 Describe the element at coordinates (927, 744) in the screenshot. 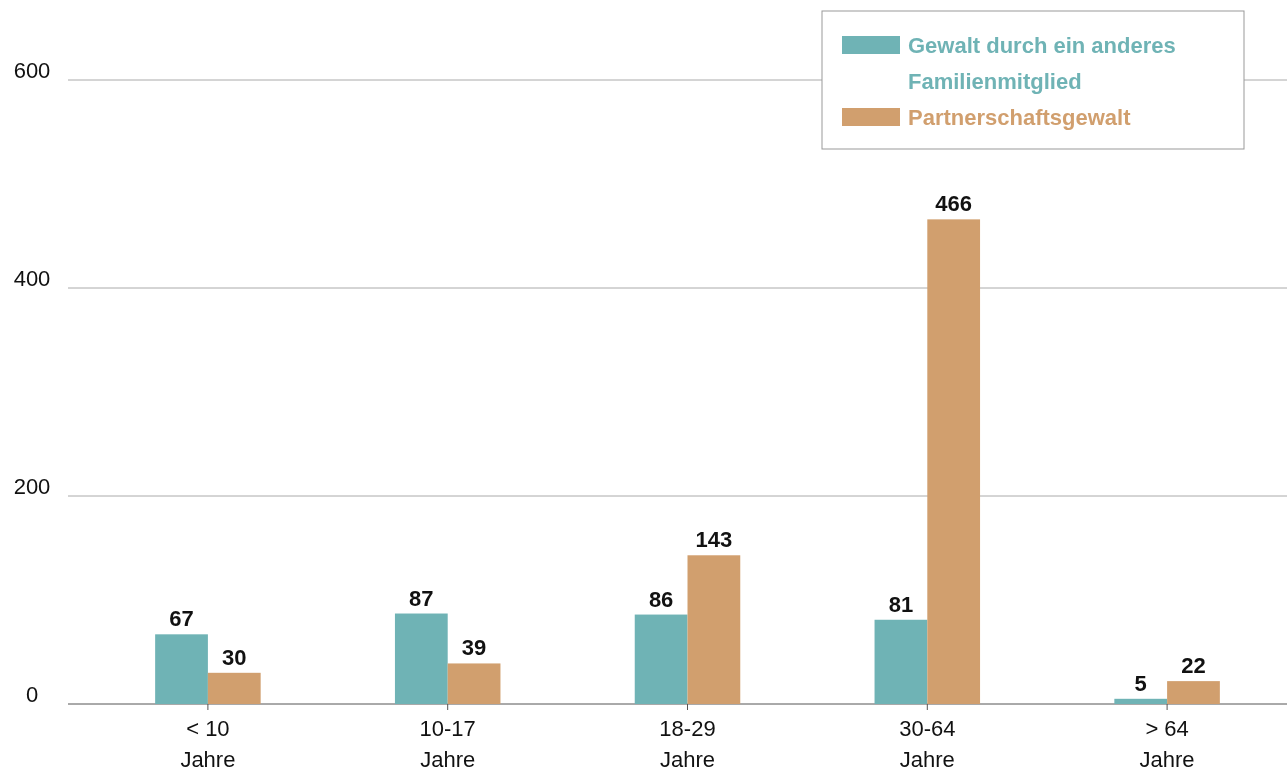

I see `x-tick-label: 30-64 Jahre` at that location.